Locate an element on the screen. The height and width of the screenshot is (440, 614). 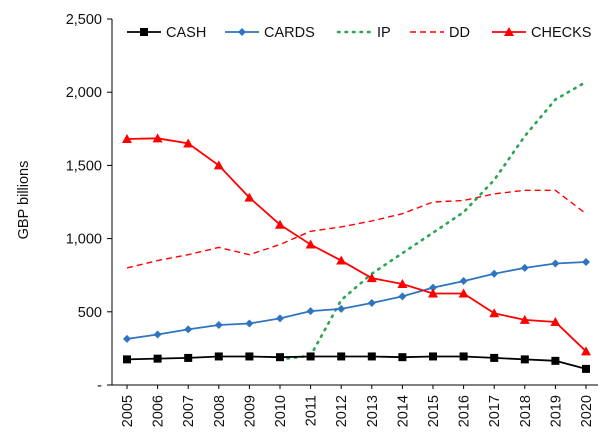
legend-item-cards: CARDS is located at coordinates (270, 33).